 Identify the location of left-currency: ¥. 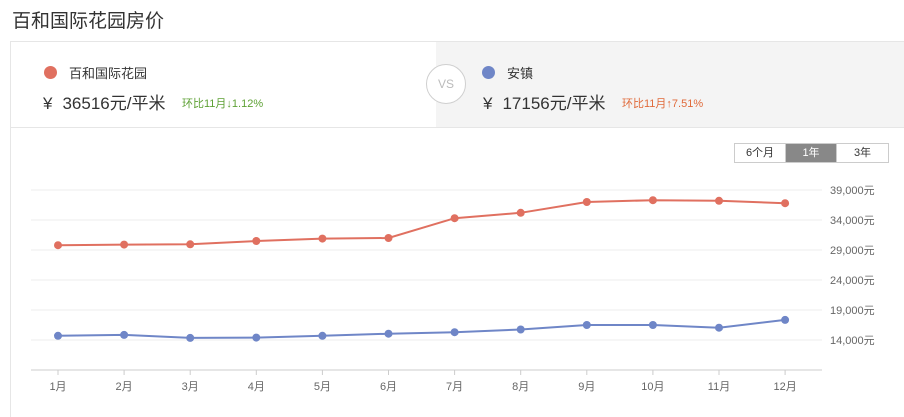
(48, 103).